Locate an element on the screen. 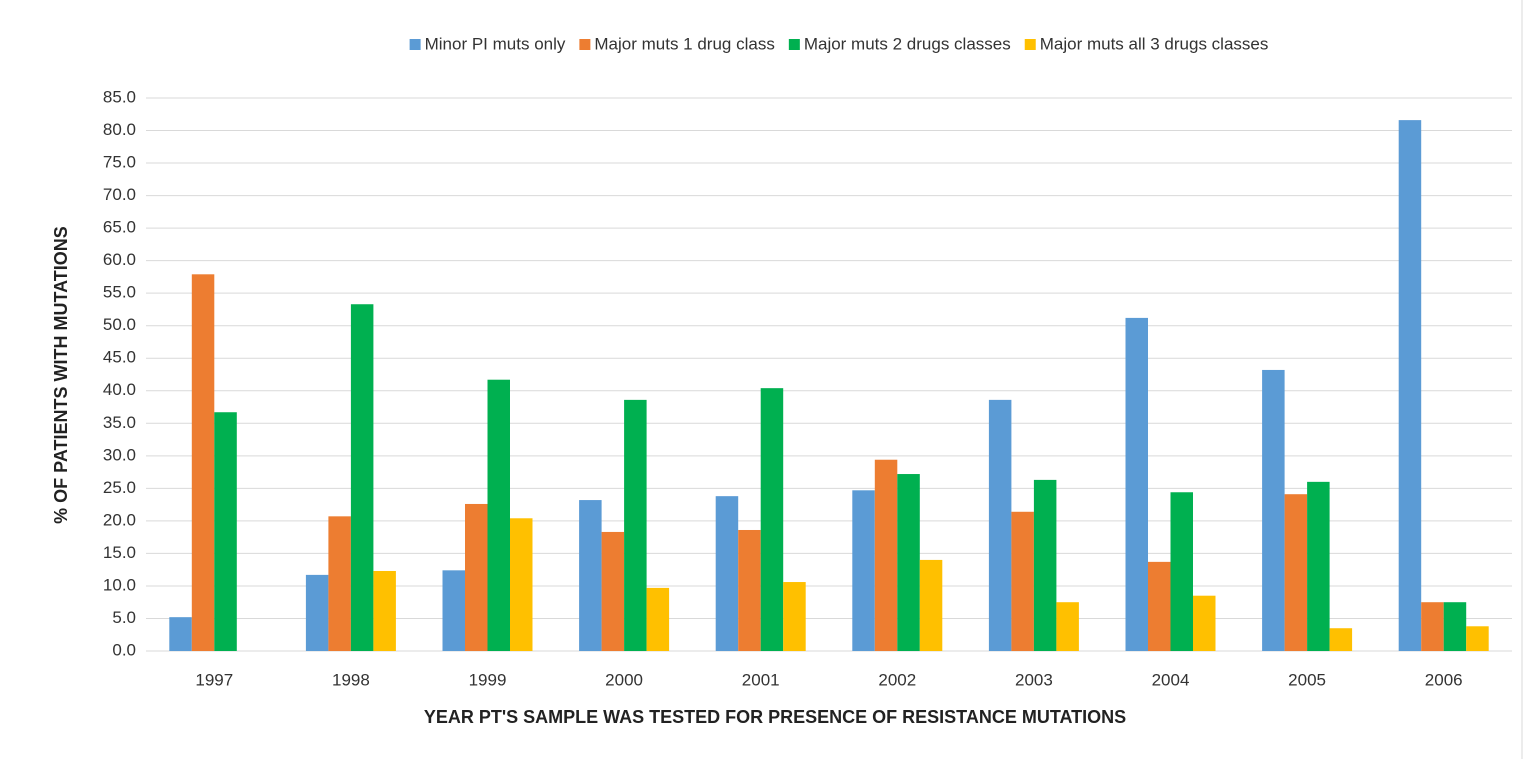  x-tick-label: 2005 is located at coordinates (1307, 679).